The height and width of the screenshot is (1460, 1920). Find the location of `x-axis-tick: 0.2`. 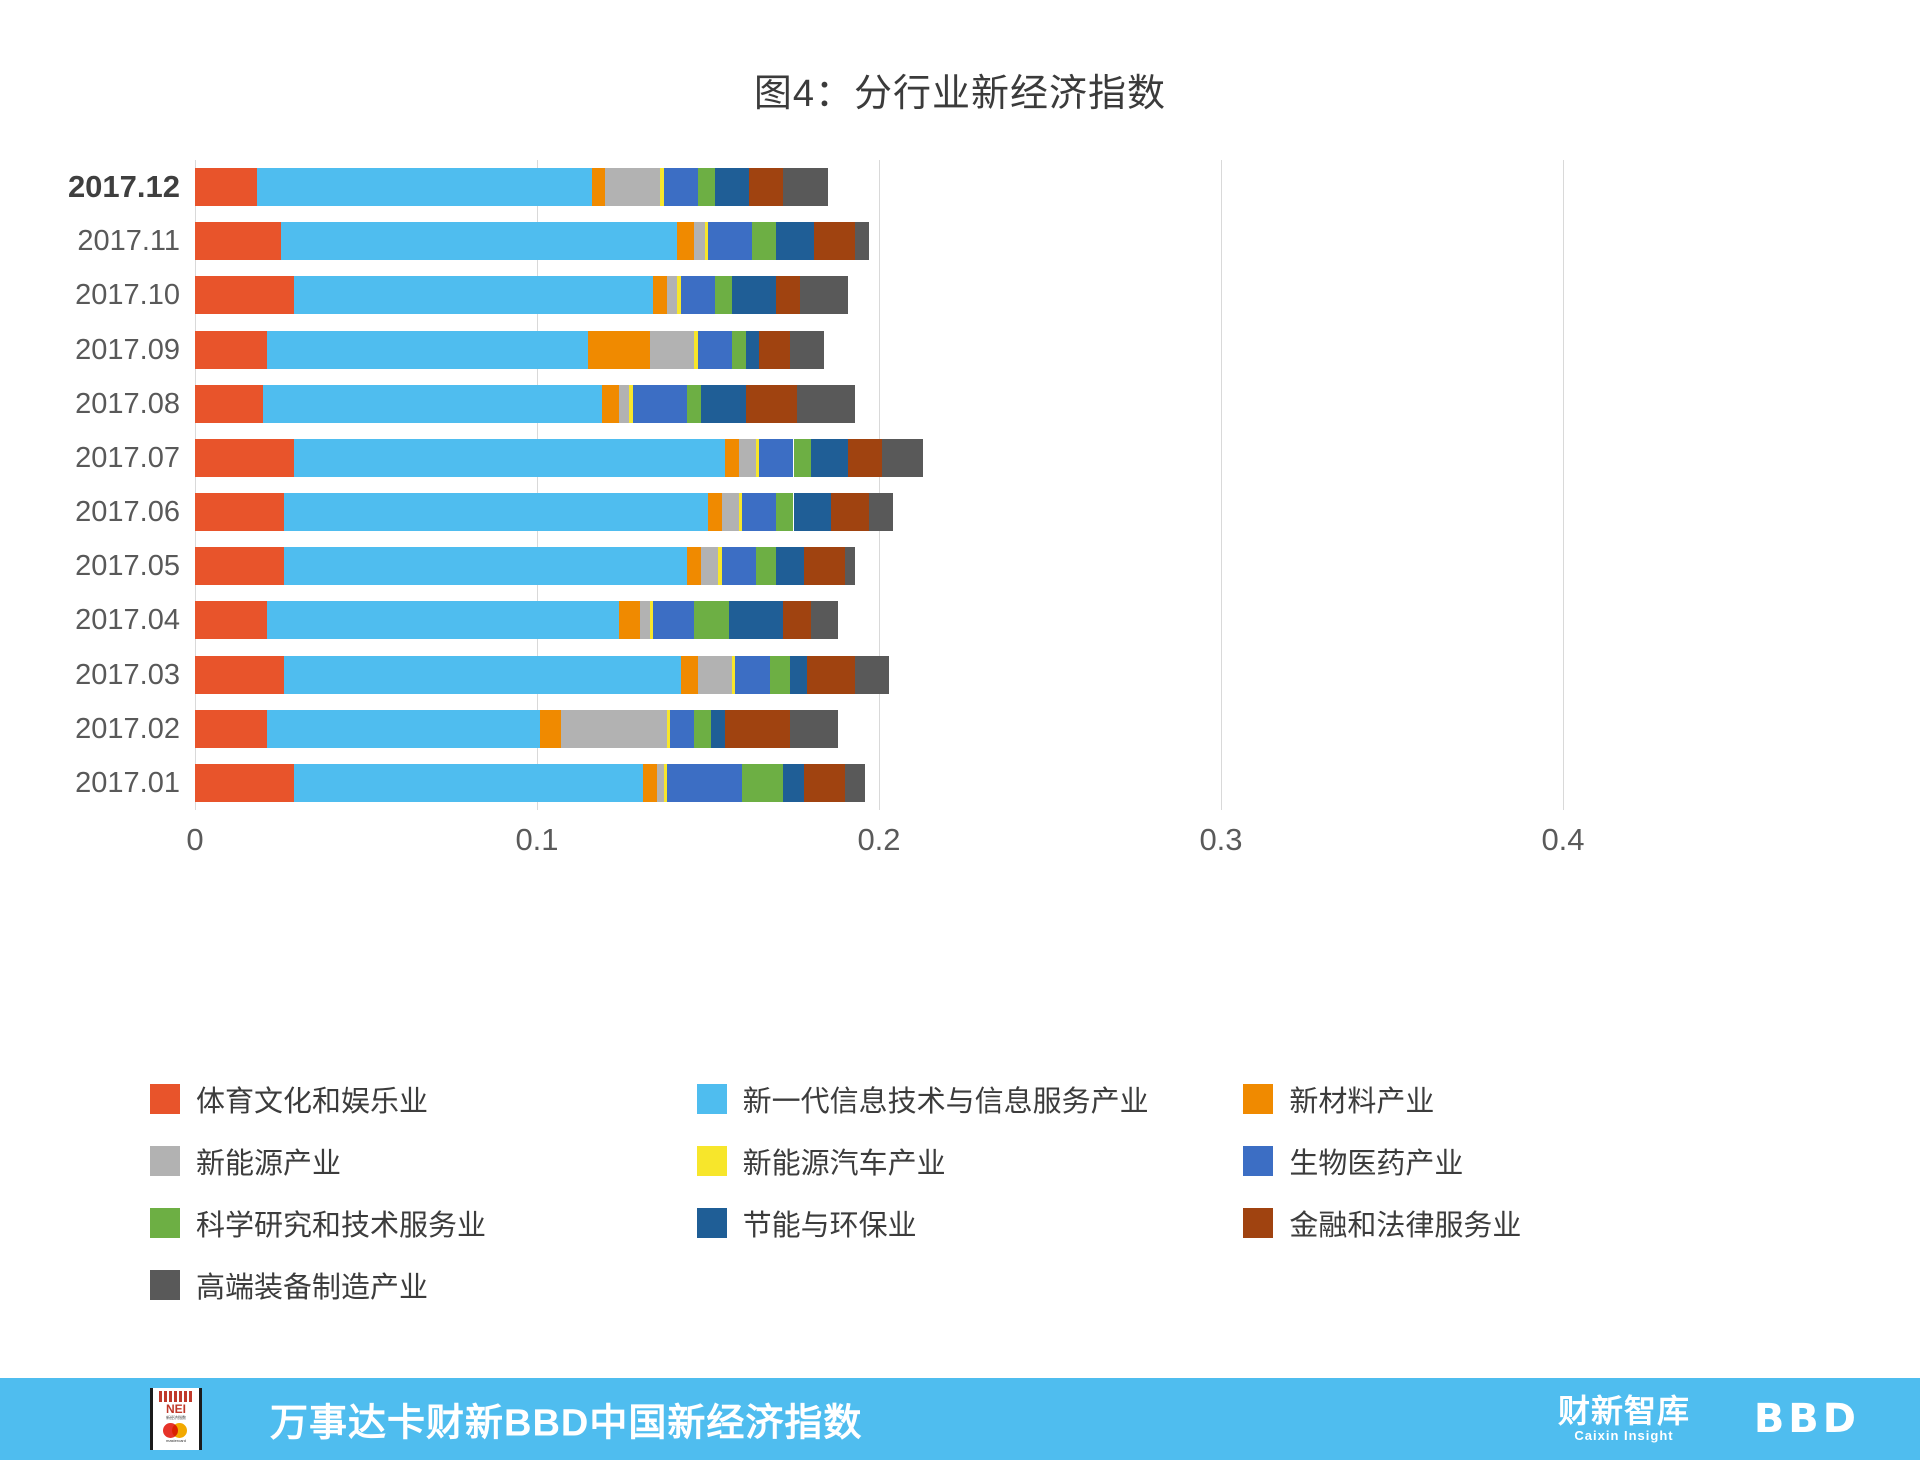

x-axis-tick: 0.2 is located at coordinates (879, 839).